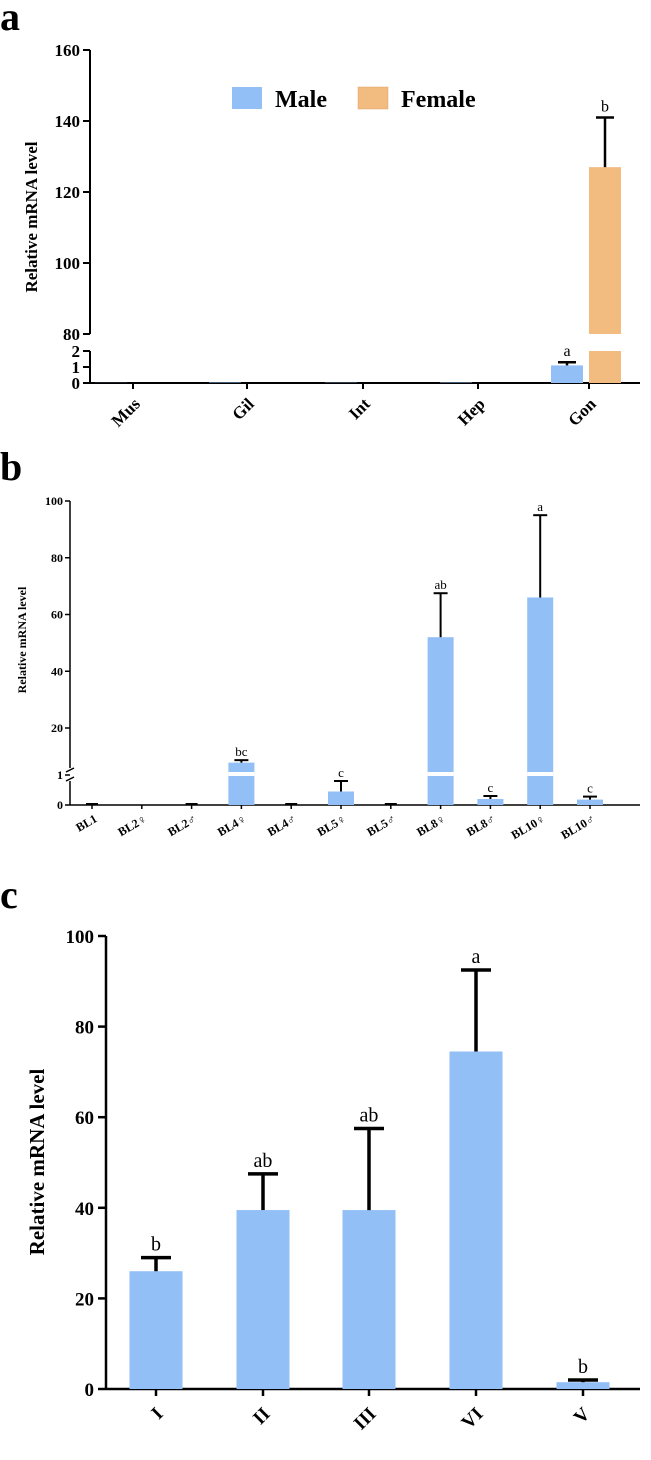 This screenshot has height=1460, width=651. What do you see at coordinates (84, 1299) in the screenshot?
I see `c-tick-label-1: 20` at bounding box center [84, 1299].